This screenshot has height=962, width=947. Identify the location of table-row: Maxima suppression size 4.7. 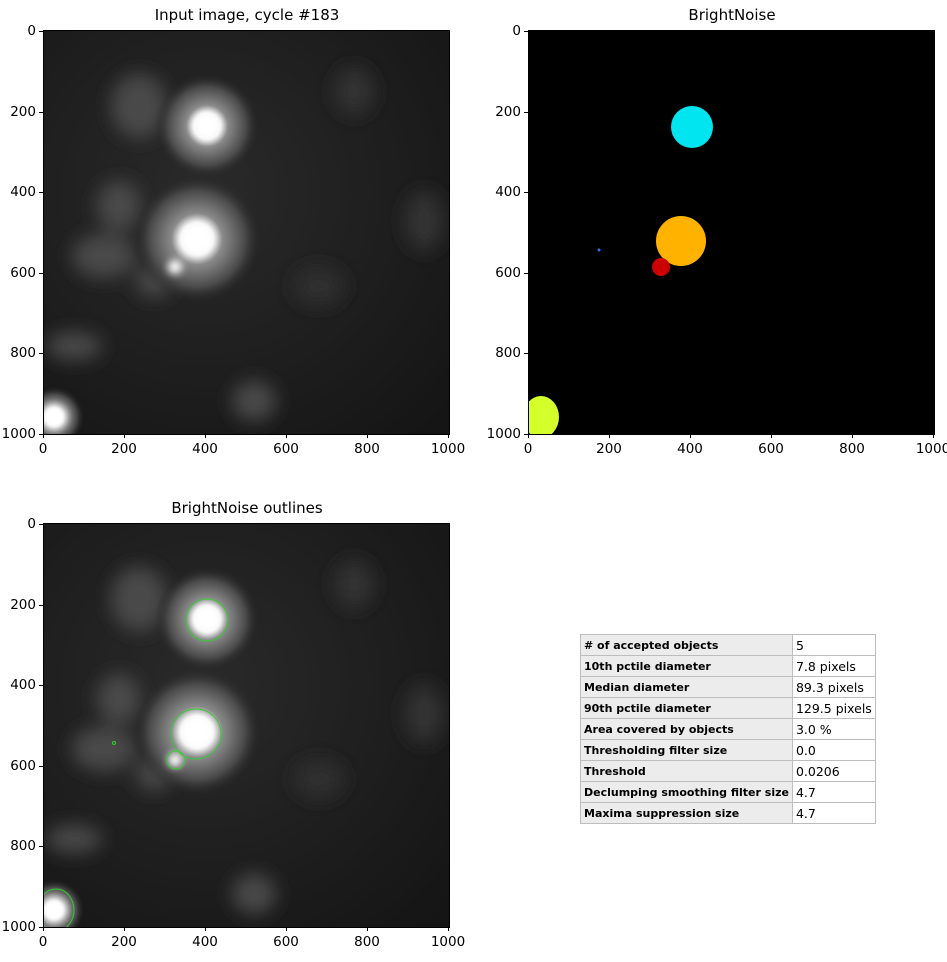
(728, 813).